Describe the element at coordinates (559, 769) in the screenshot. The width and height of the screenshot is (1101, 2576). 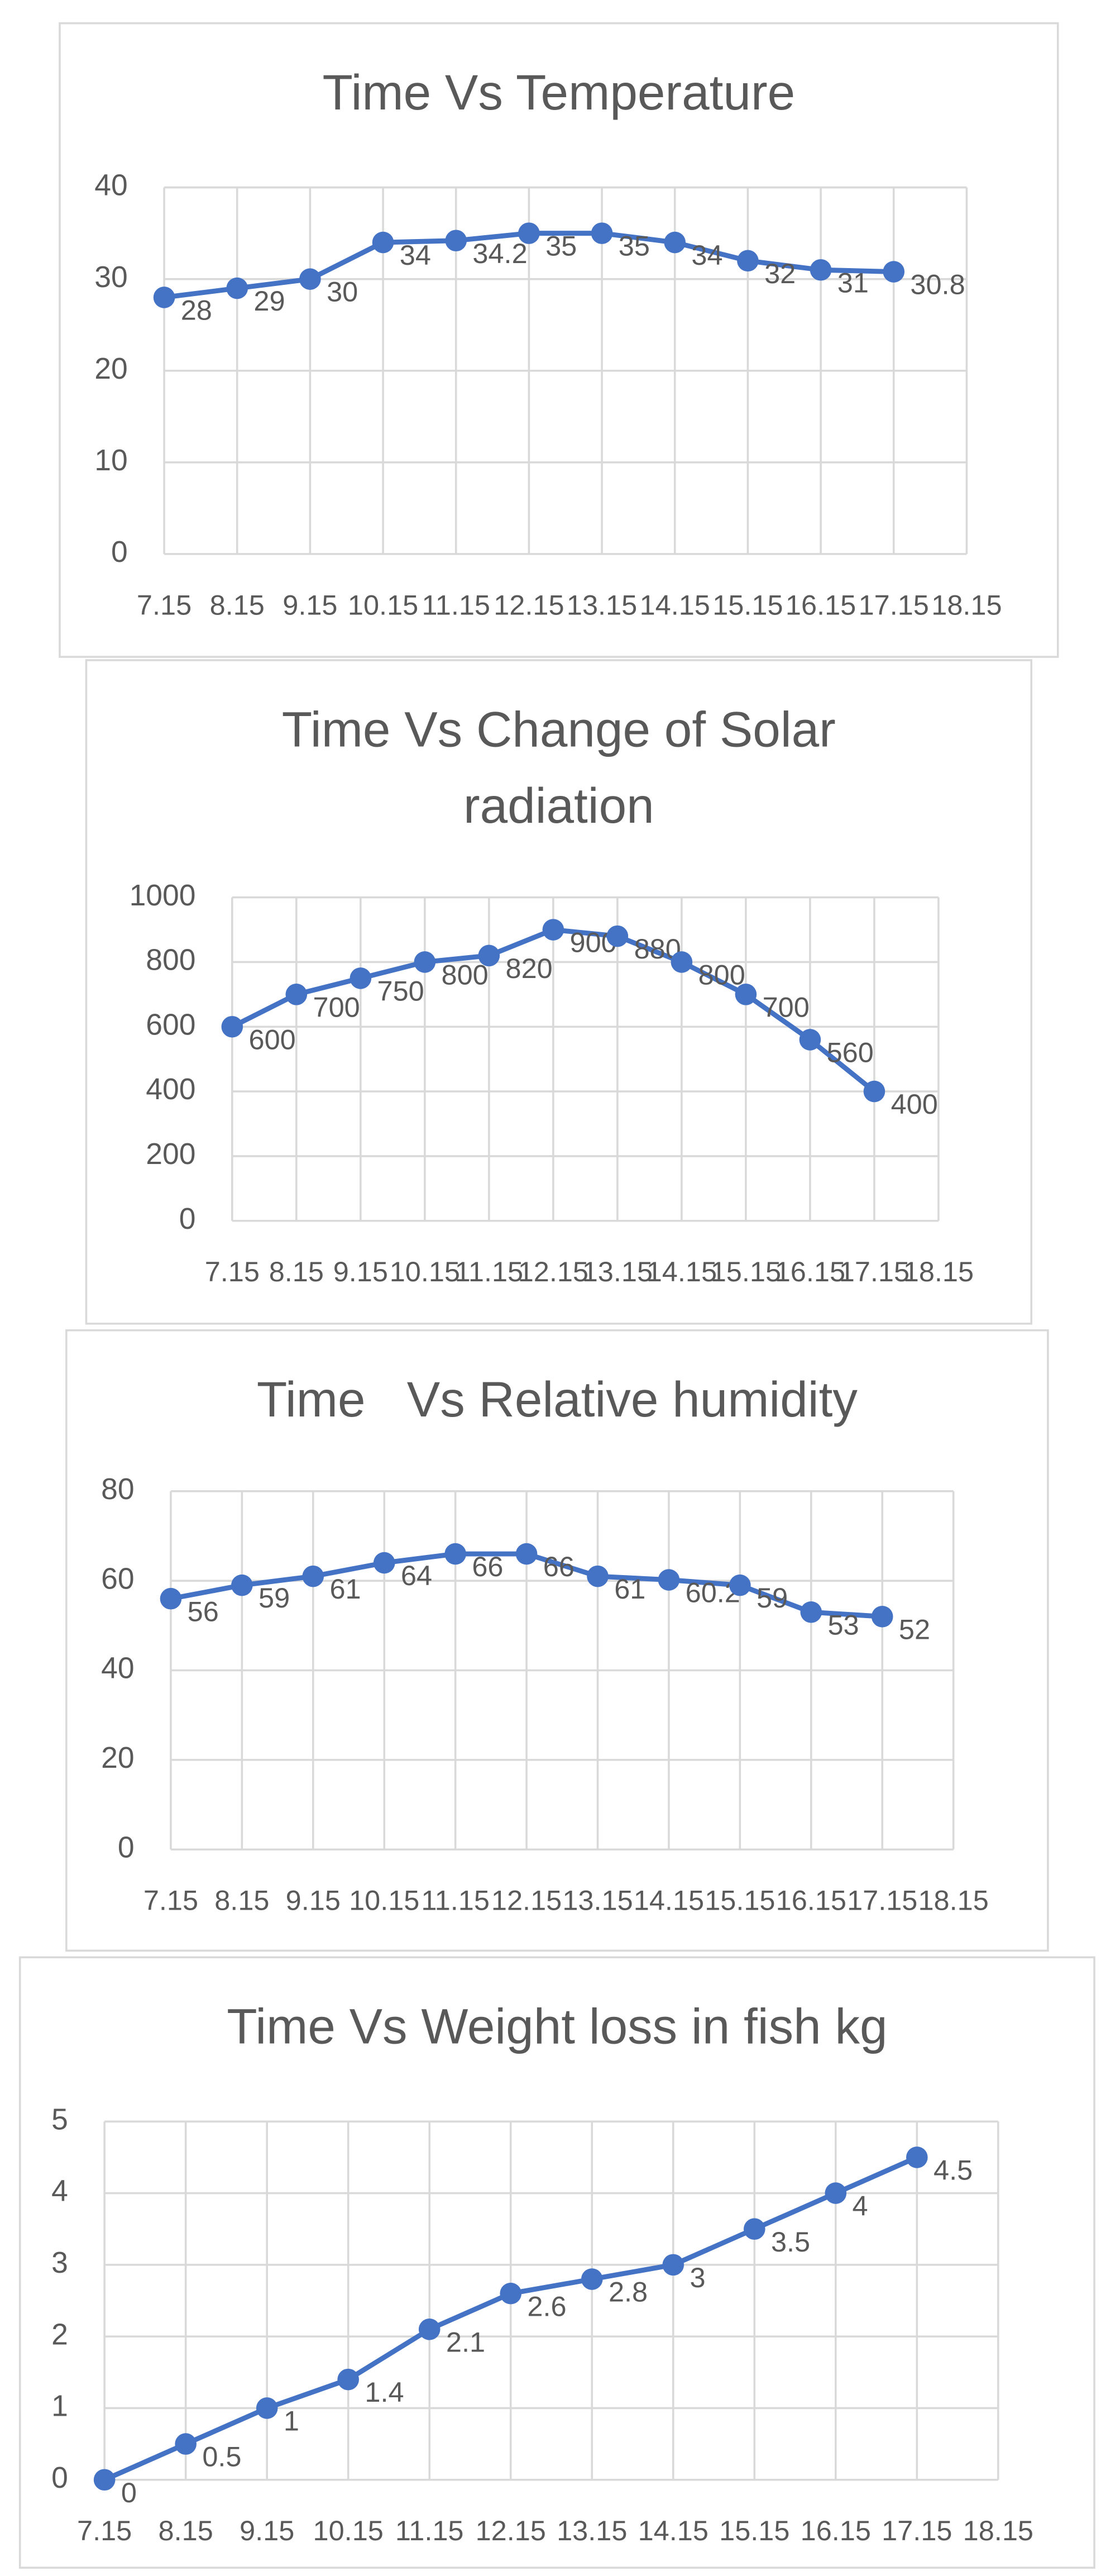
I see `title-box: Time Vs Change of Solar radiation` at that location.